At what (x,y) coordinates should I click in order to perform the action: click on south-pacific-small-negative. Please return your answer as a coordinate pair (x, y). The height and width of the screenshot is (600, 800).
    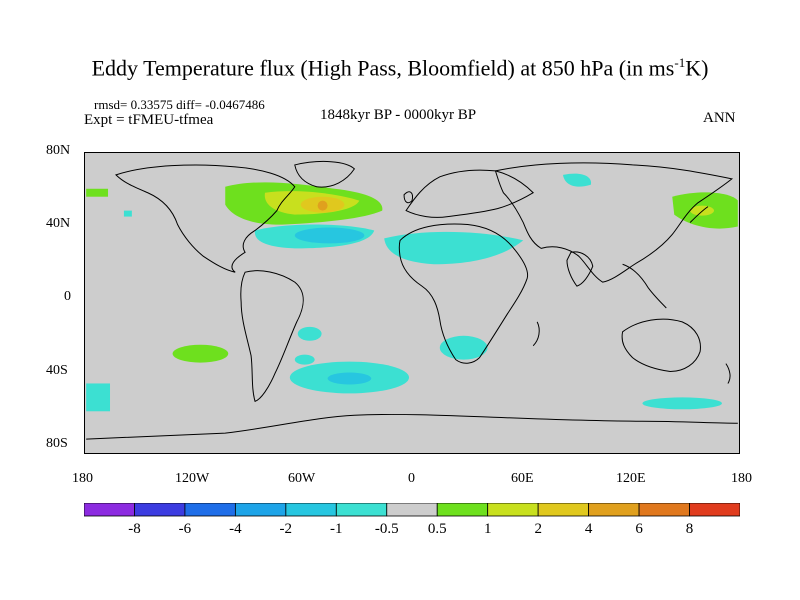
    Looking at the image, I should click on (309, 333).